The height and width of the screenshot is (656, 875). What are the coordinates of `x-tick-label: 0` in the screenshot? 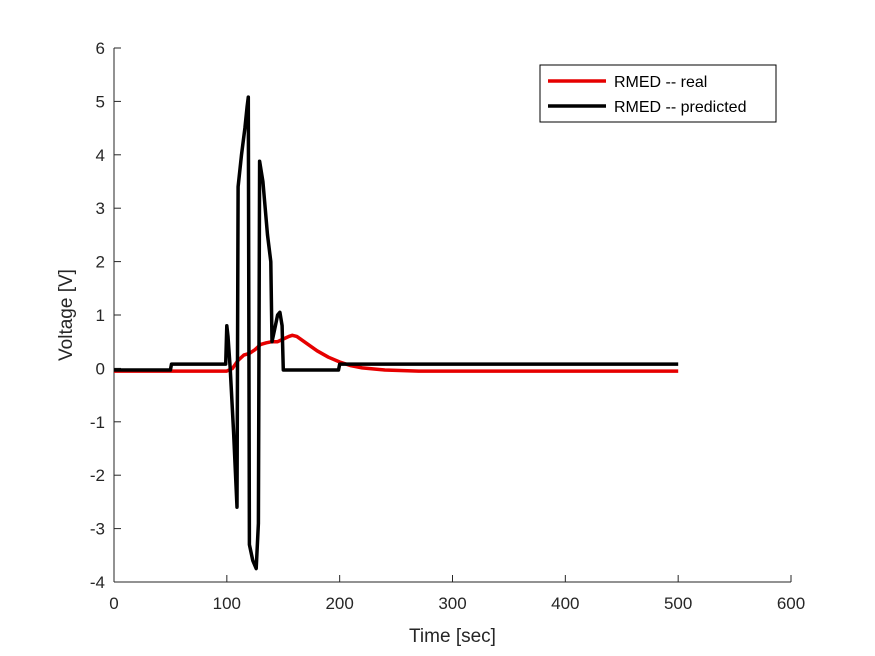 It's located at (113, 603).